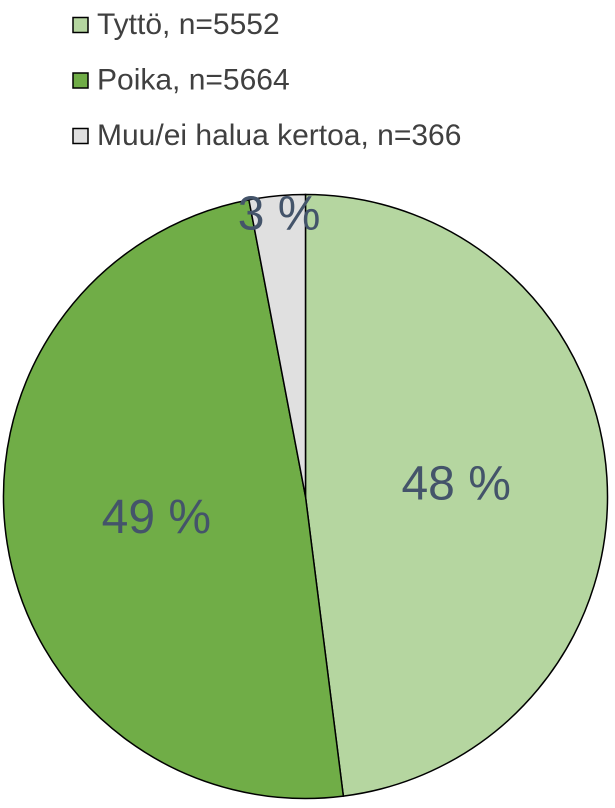 This screenshot has height=808, width=615. What do you see at coordinates (193, 79) in the screenshot?
I see `legend-text: Poika, n=5664` at bounding box center [193, 79].